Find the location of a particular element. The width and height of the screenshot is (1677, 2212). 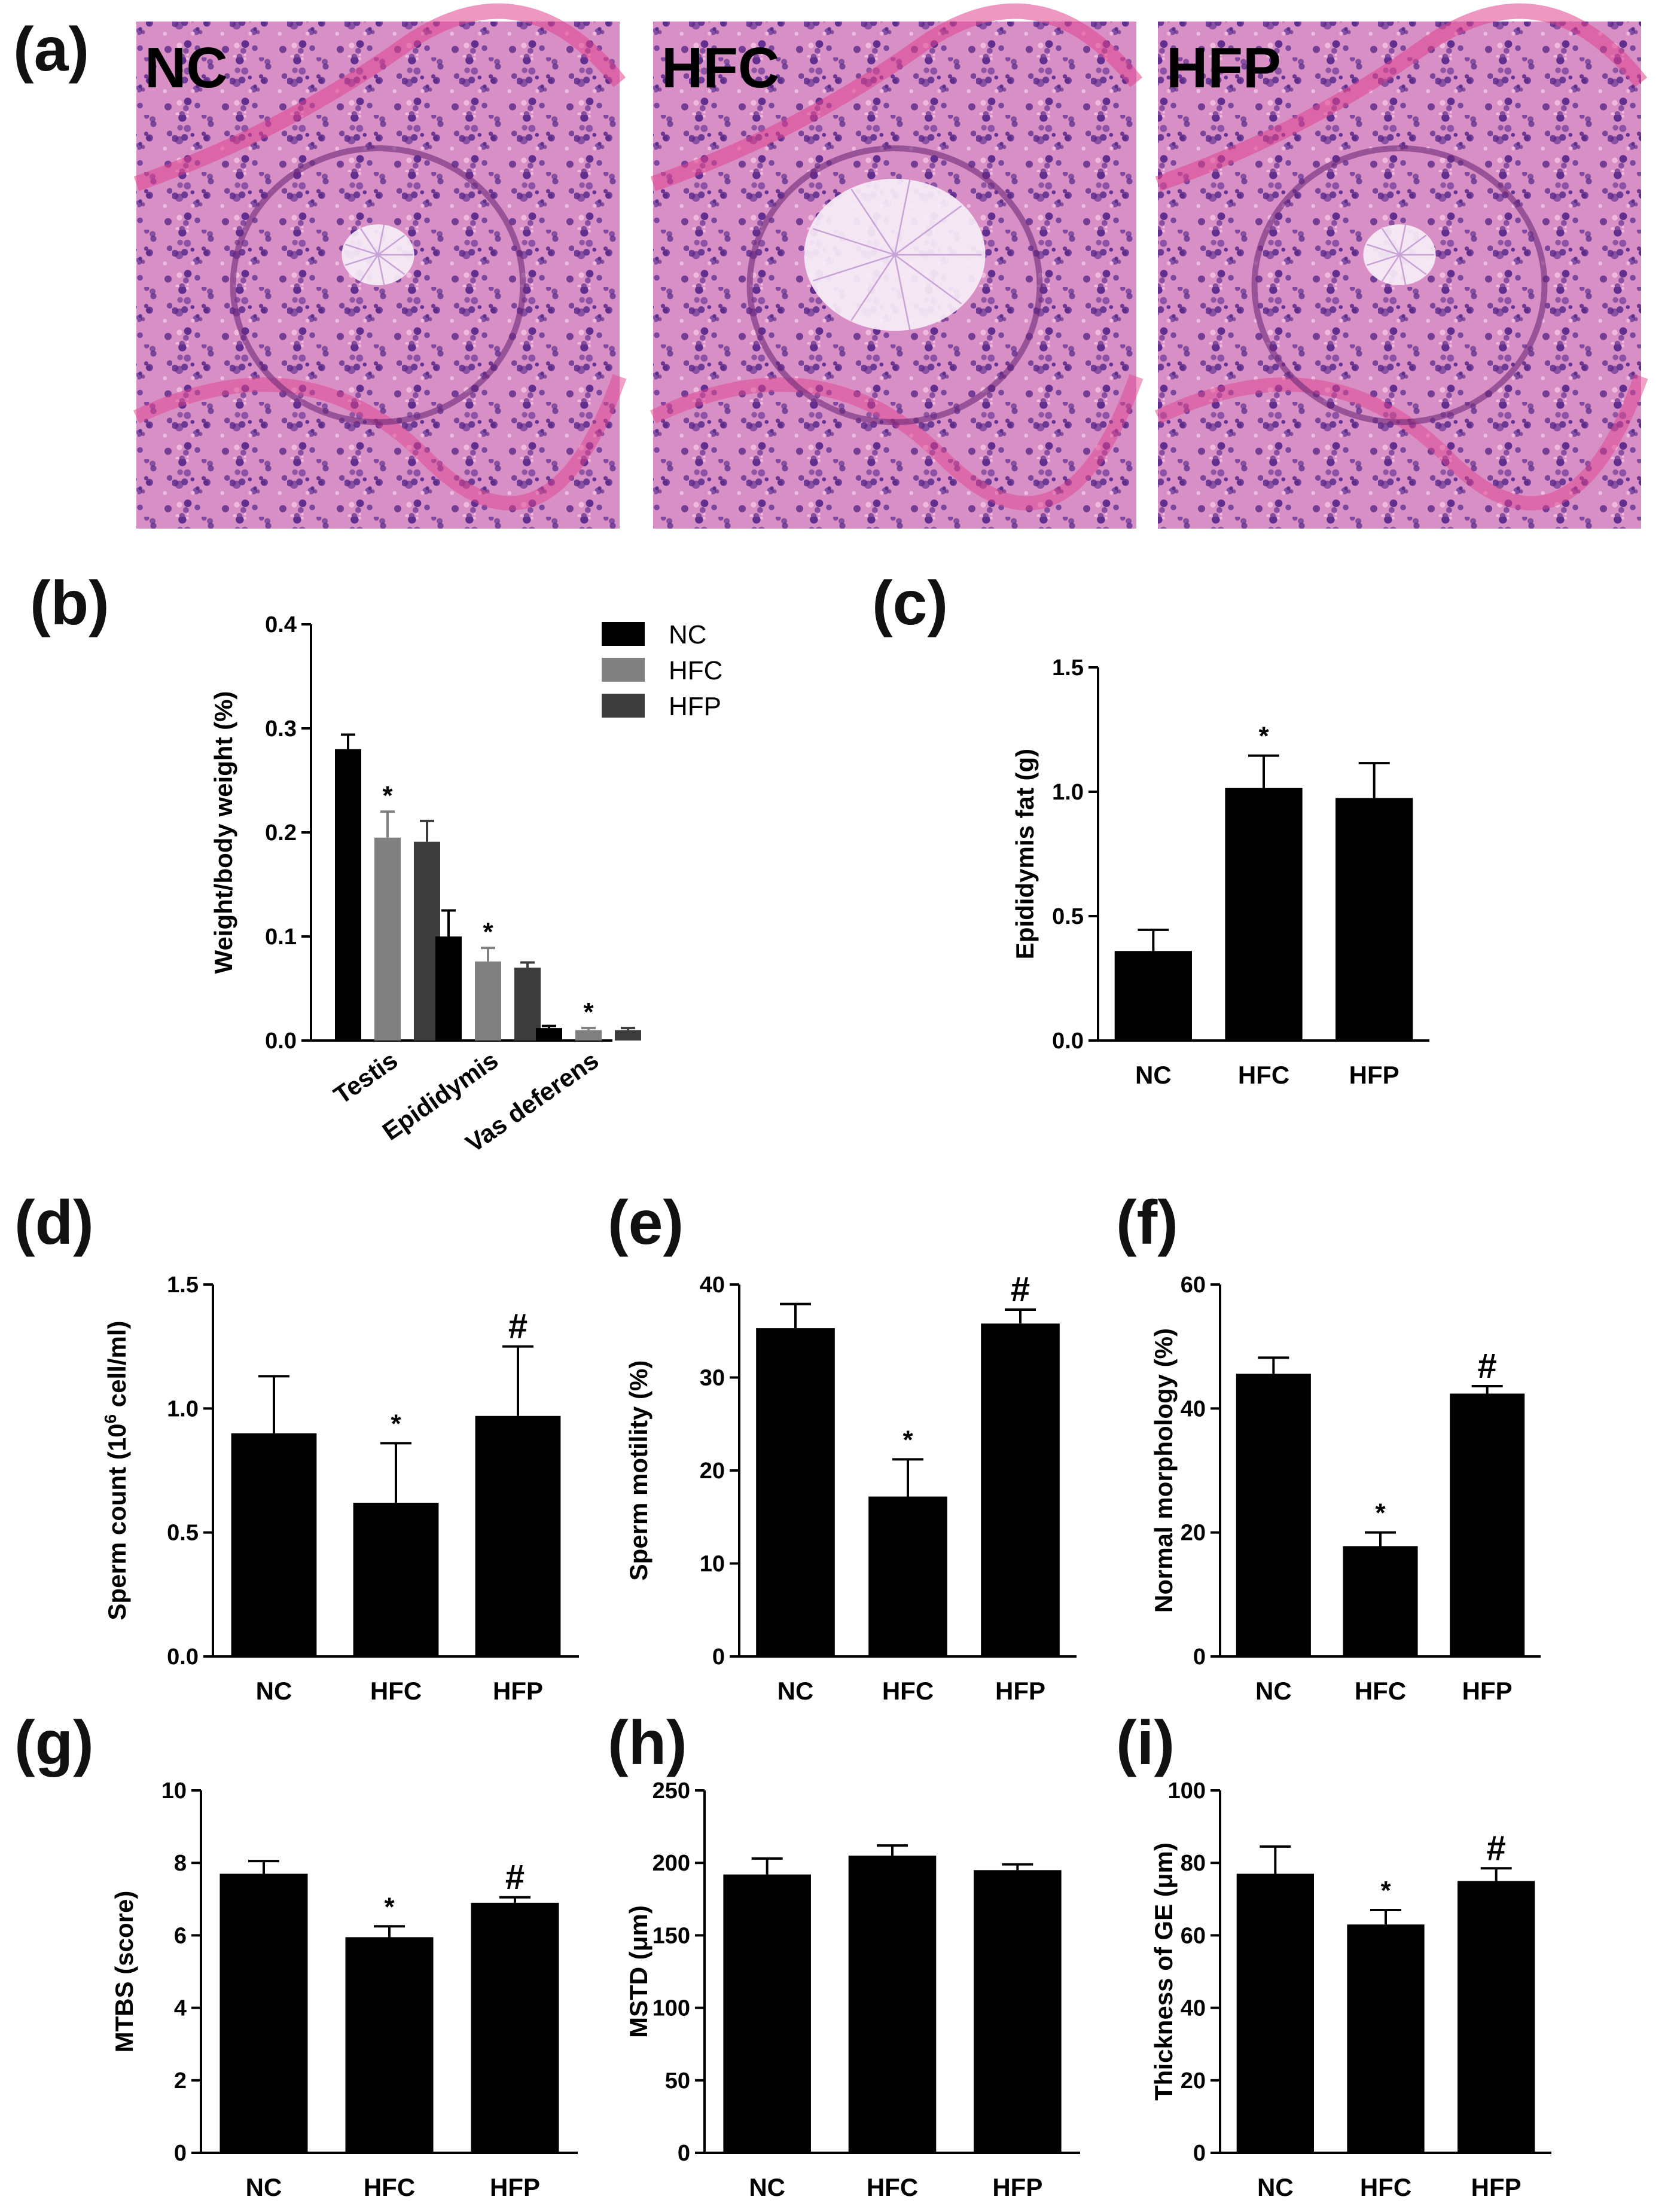

panel-label-a: (a) is located at coordinates (51, 49).